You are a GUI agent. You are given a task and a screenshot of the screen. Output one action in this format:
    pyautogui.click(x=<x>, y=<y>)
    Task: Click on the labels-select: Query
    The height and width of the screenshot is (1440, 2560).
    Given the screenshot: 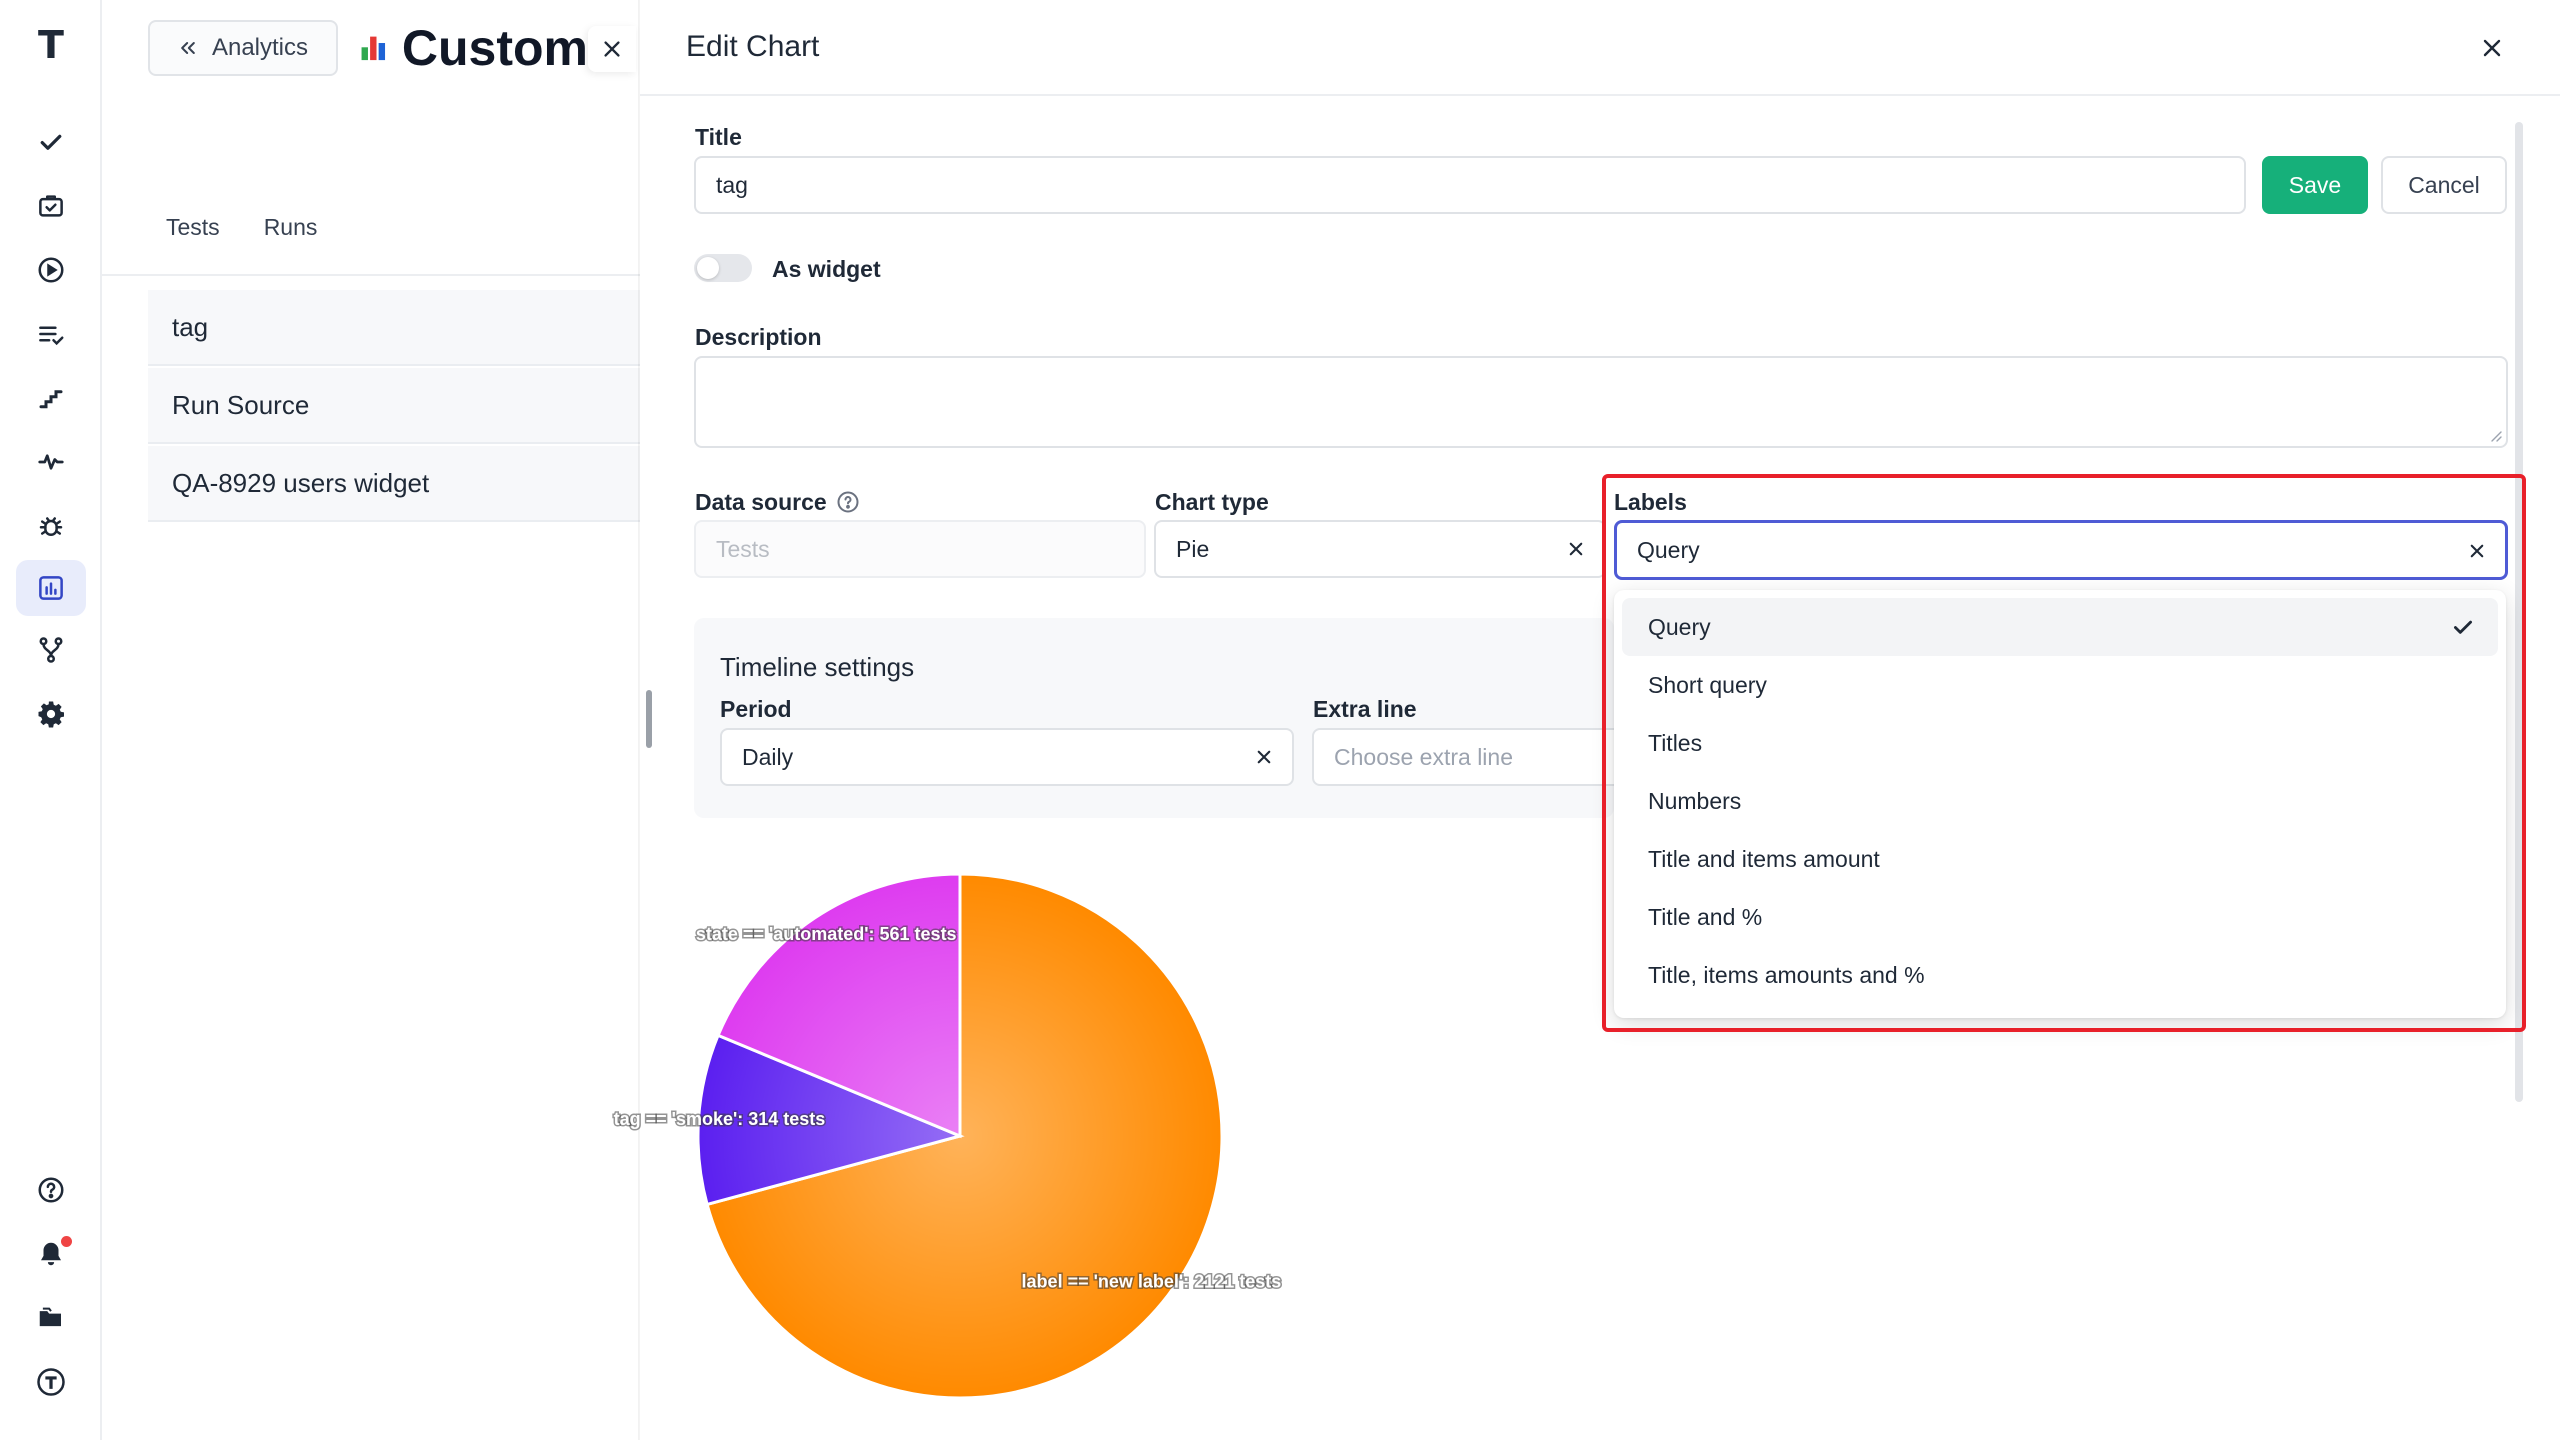 What is the action you would take?
    pyautogui.click(x=2061, y=550)
    